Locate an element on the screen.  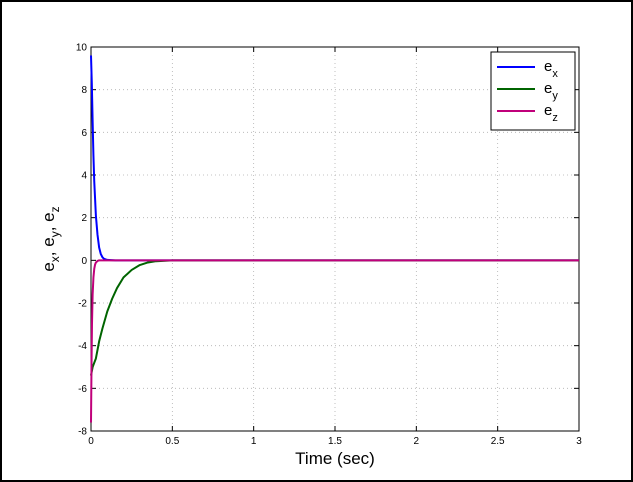
y-label-sub: y is located at coordinates (55, 234).